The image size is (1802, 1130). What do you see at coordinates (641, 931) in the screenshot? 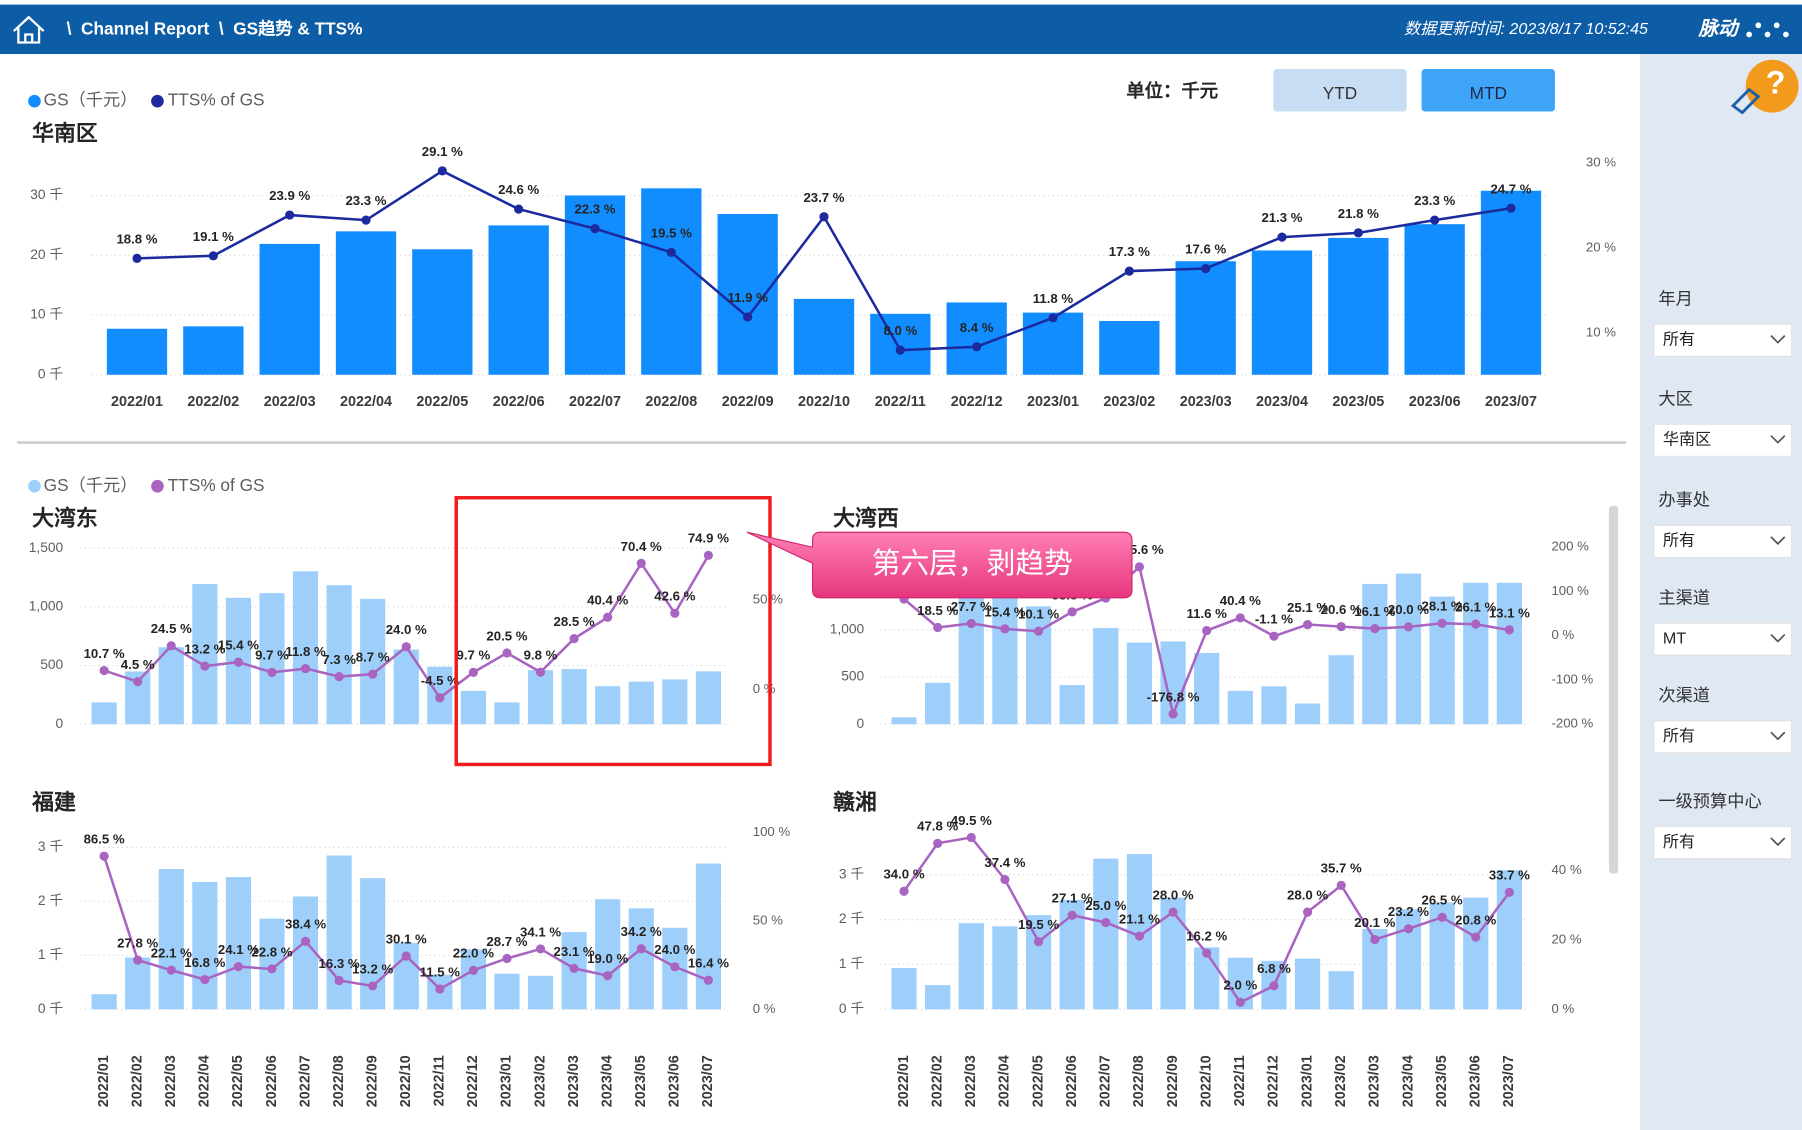
I see `data-label: 34.2 %` at bounding box center [641, 931].